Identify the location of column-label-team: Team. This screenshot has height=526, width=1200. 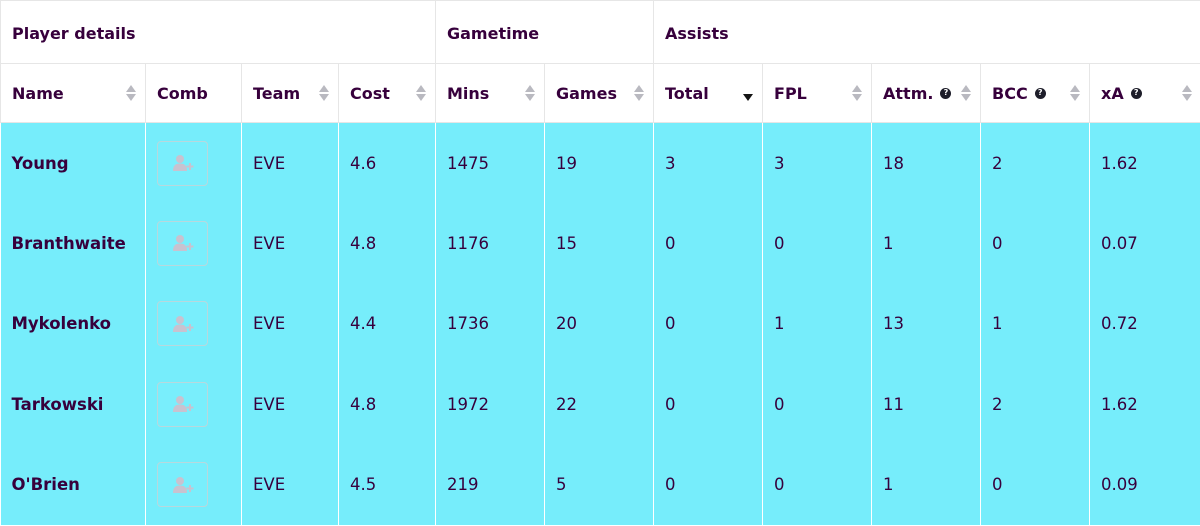
(277, 93).